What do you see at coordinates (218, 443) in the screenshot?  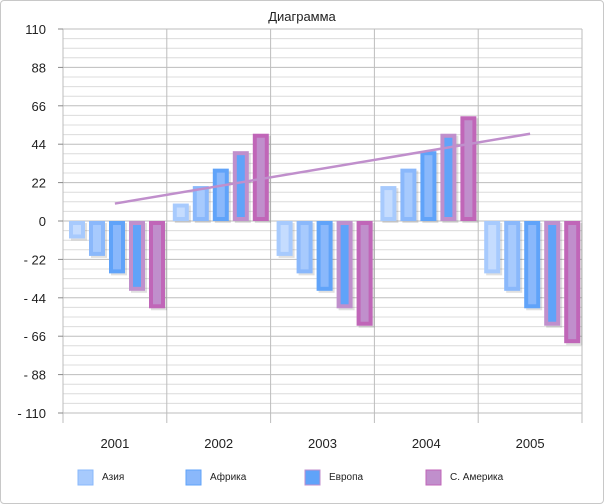 I see `x-tick-label: 2002` at bounding box center [218, 443].